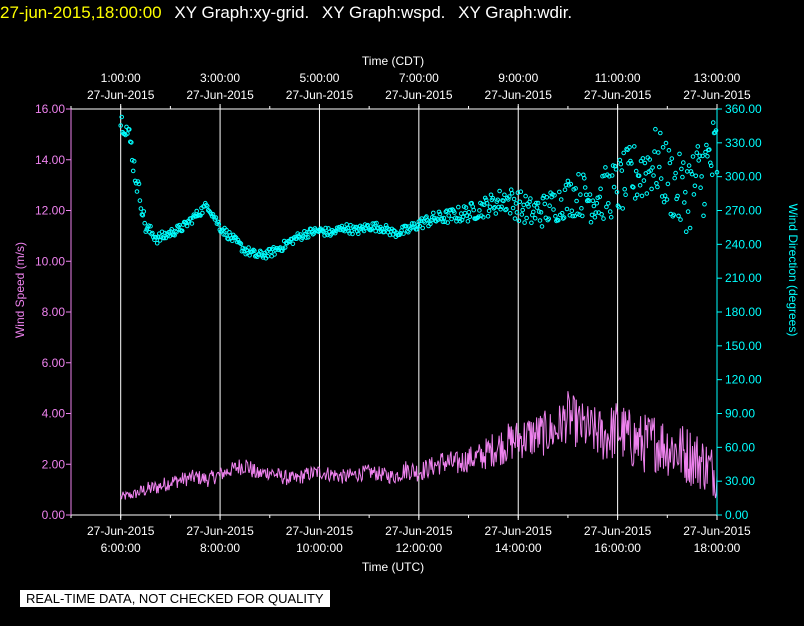 This screenshot has width=804, height=626. Describe the element at coordinates (617, 548) in the screenshot. I see `bottom-tick-time-5: 16:00:00` at that location.